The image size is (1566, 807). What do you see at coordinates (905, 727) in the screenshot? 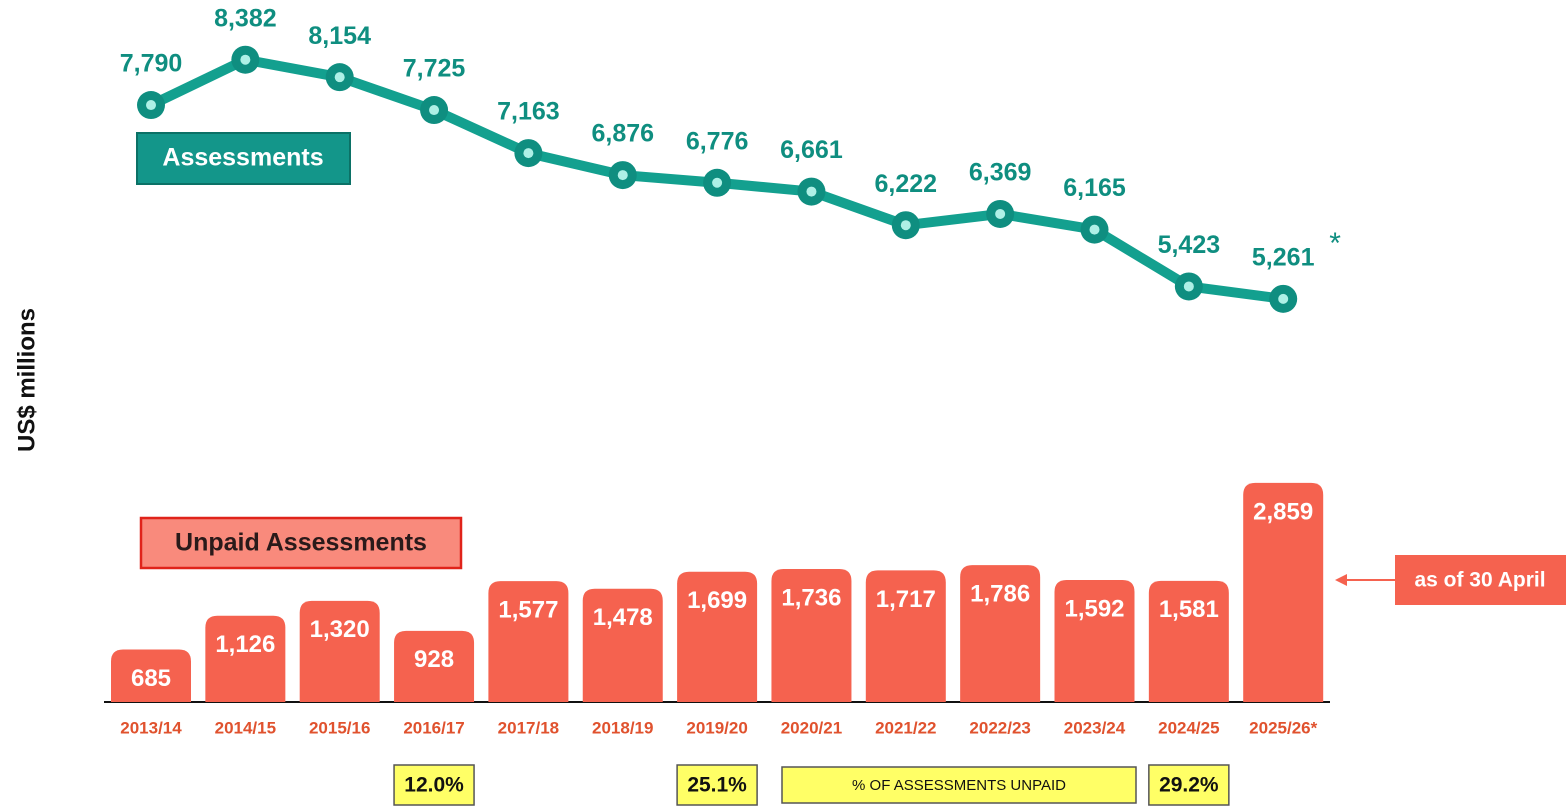
I see `x-tick-label: 2021/22` at bounding box center [905, 727].